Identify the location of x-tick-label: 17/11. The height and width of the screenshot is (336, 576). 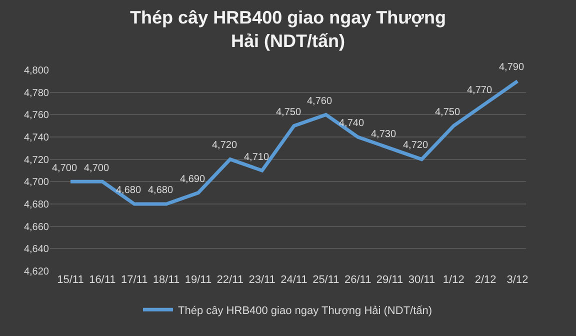
(134, 280).